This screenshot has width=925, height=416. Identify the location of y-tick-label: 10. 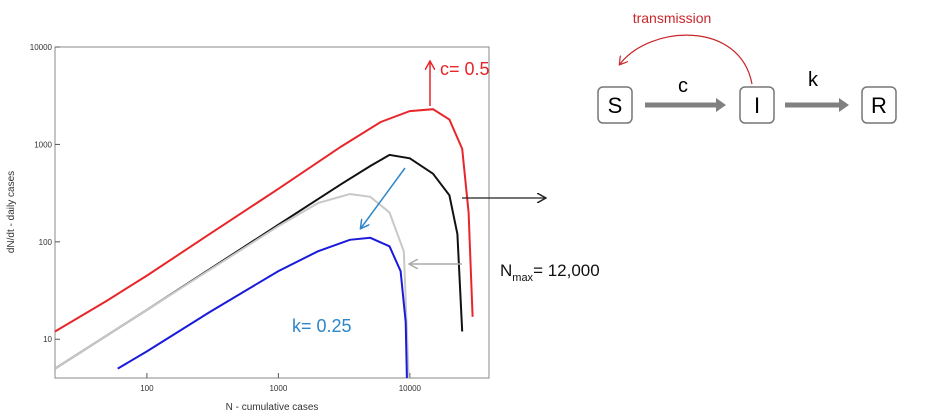
(47, 339).